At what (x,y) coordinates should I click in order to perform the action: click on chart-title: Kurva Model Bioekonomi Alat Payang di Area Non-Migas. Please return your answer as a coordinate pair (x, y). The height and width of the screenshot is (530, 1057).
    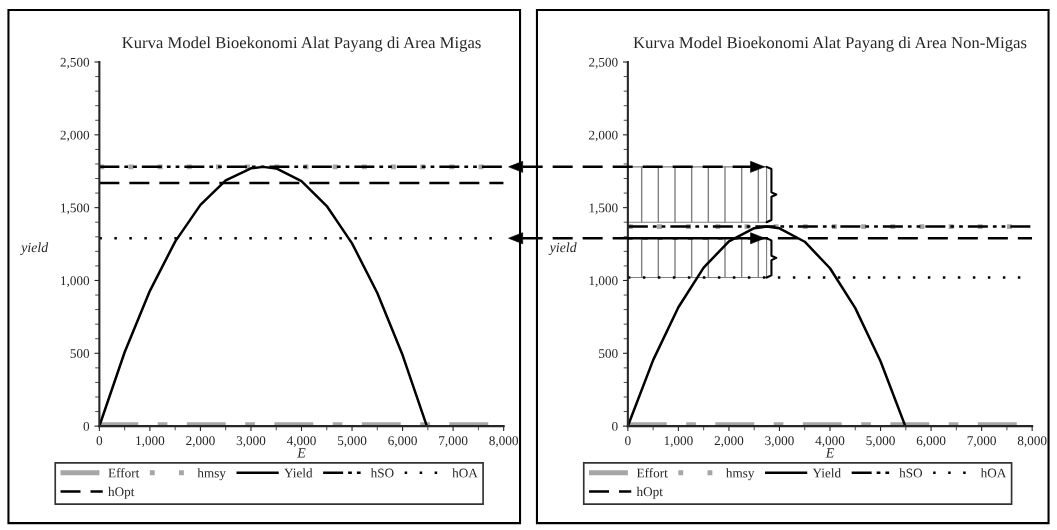
    Looking at the image, I should click on (830, 44).